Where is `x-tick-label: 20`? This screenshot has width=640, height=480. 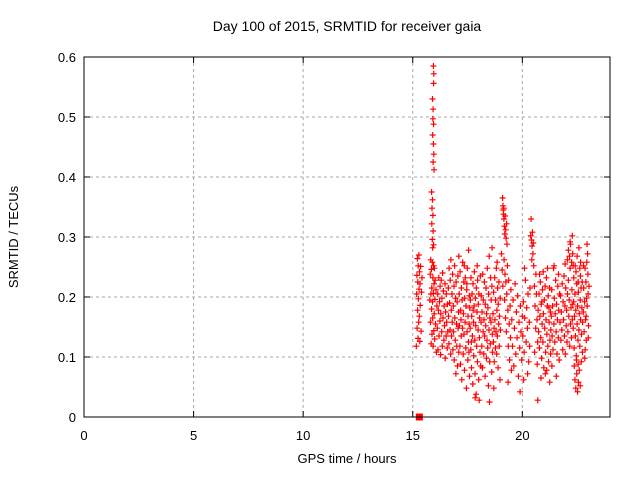
x-tick-label: 20 is located at coordinates (522, 435).